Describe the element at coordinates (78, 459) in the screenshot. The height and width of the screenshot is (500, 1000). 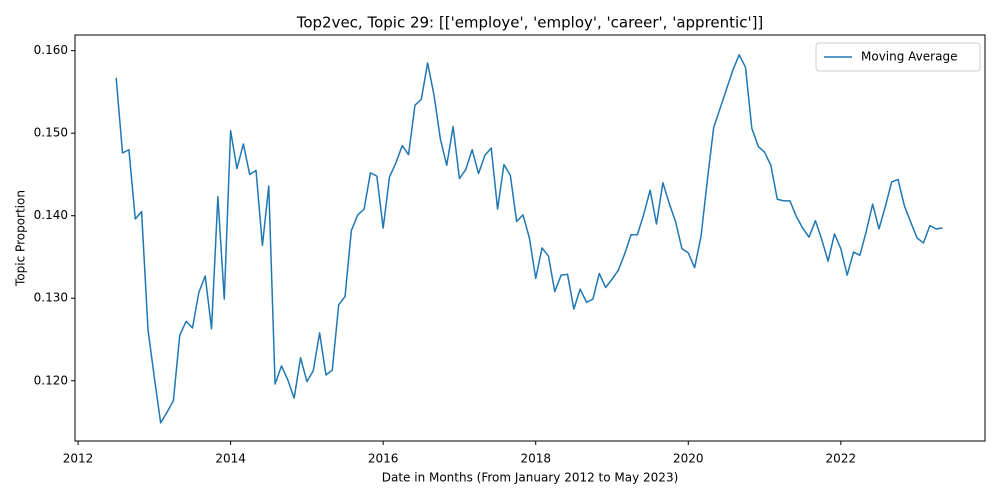
I see `x-tick-label: 2012` at that location.